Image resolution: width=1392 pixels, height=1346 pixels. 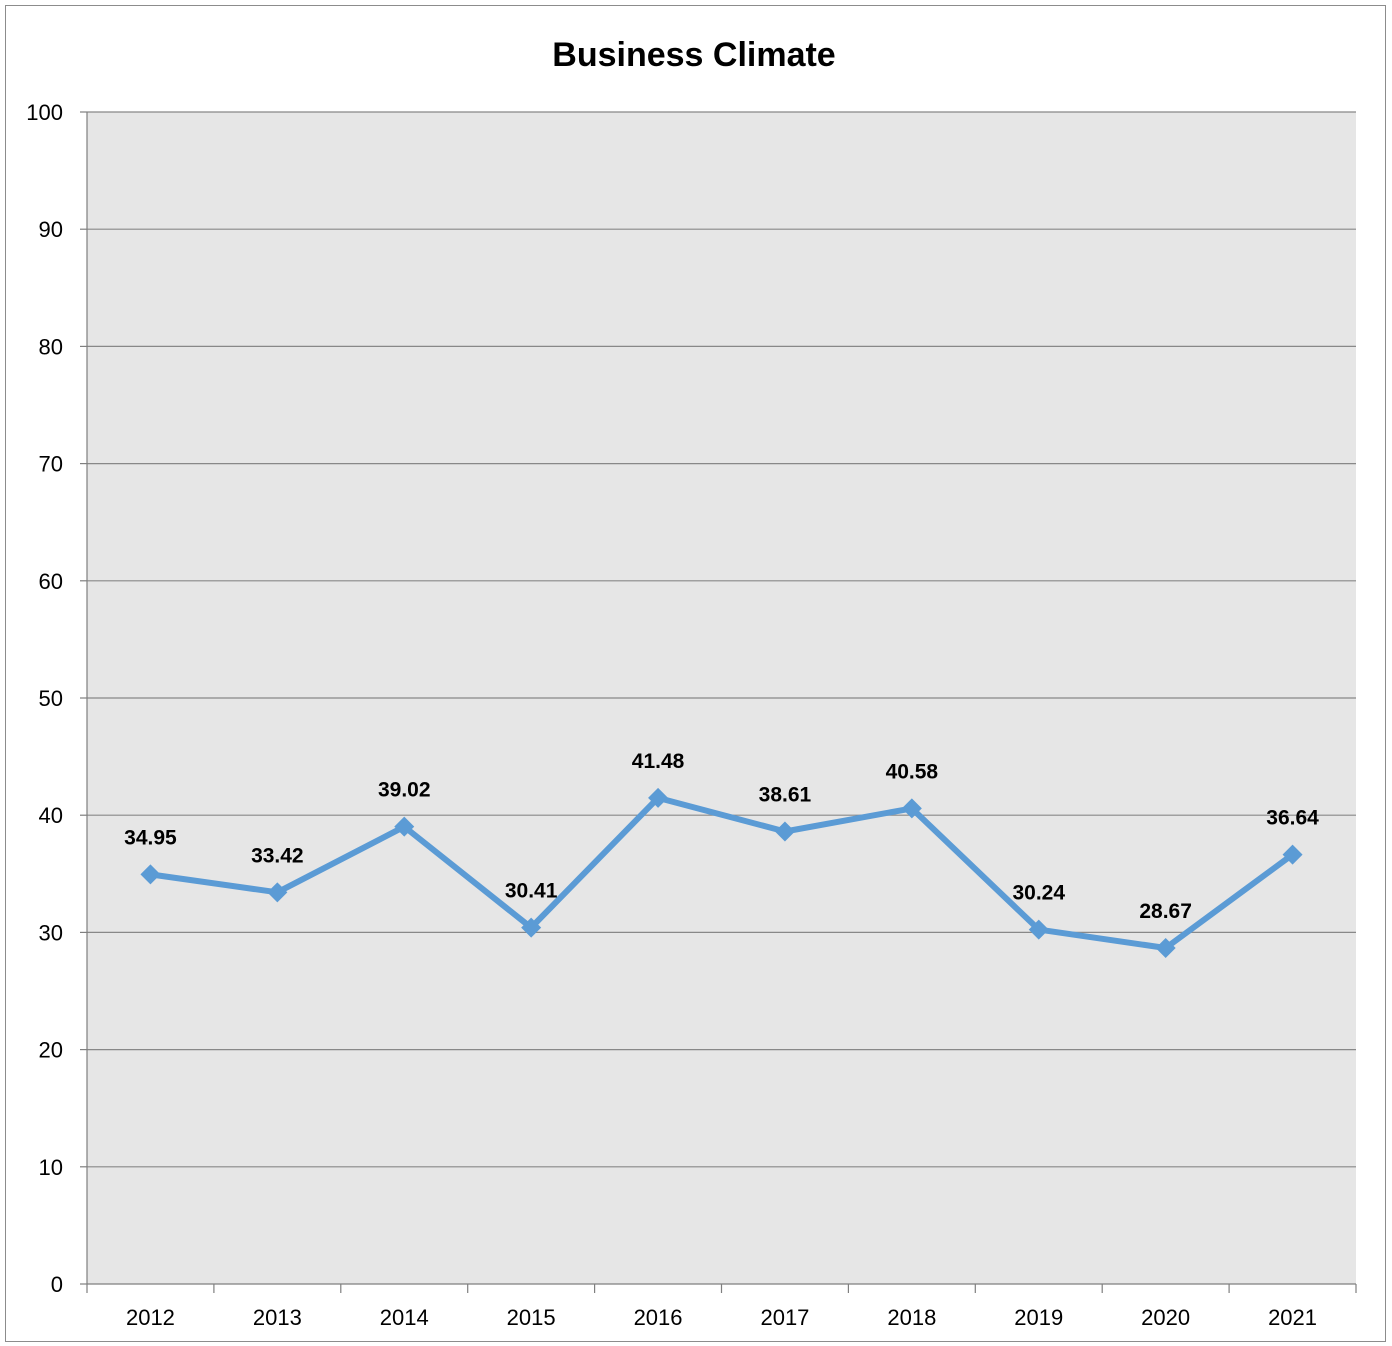 I want to click on data-label: 40.58, so click(x=912, y=771).